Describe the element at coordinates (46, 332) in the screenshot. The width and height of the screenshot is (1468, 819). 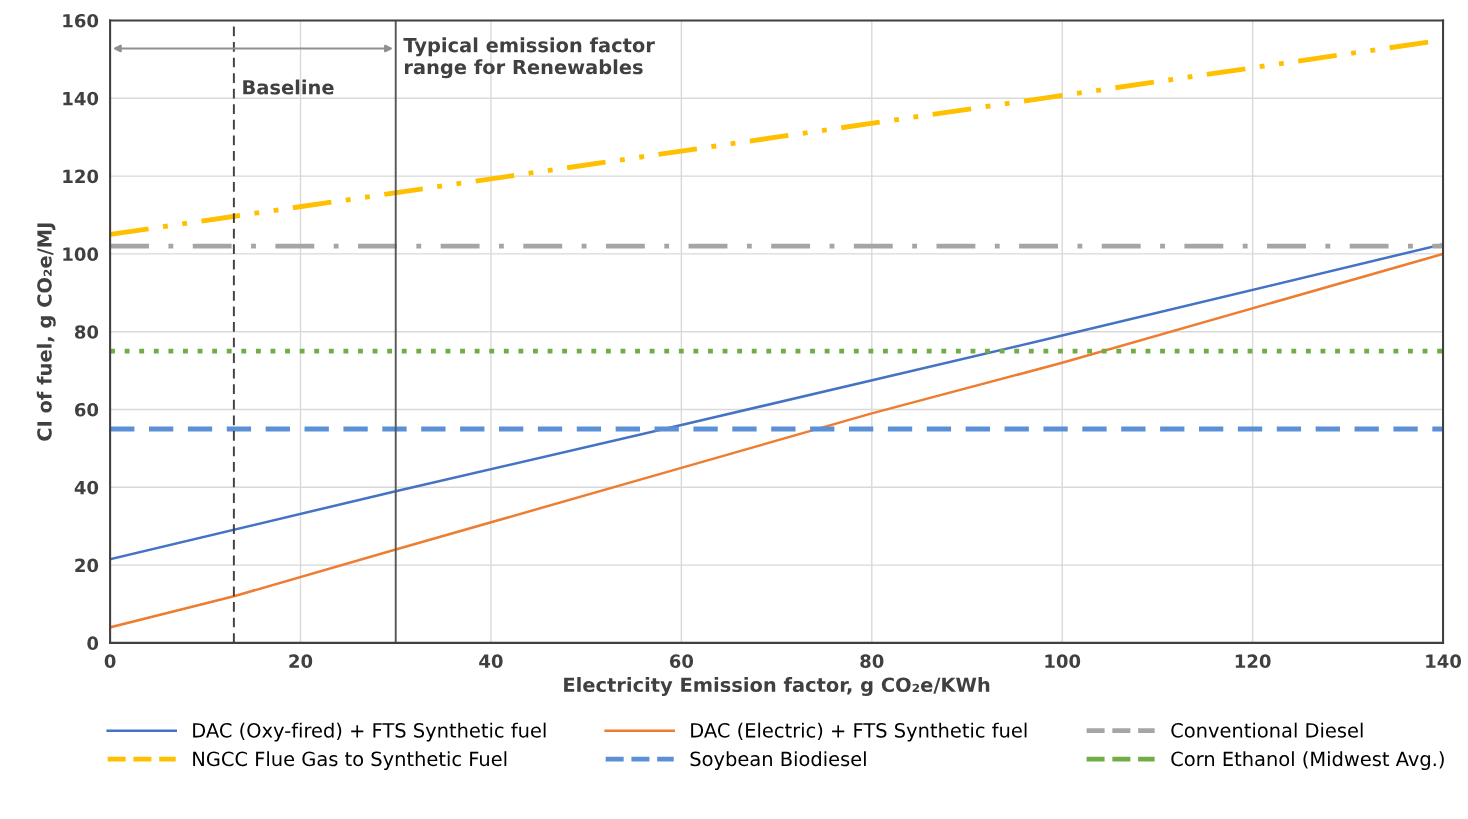
I see `y-axis-title: CI of fuel, g CO₂e/MJ` at that location.